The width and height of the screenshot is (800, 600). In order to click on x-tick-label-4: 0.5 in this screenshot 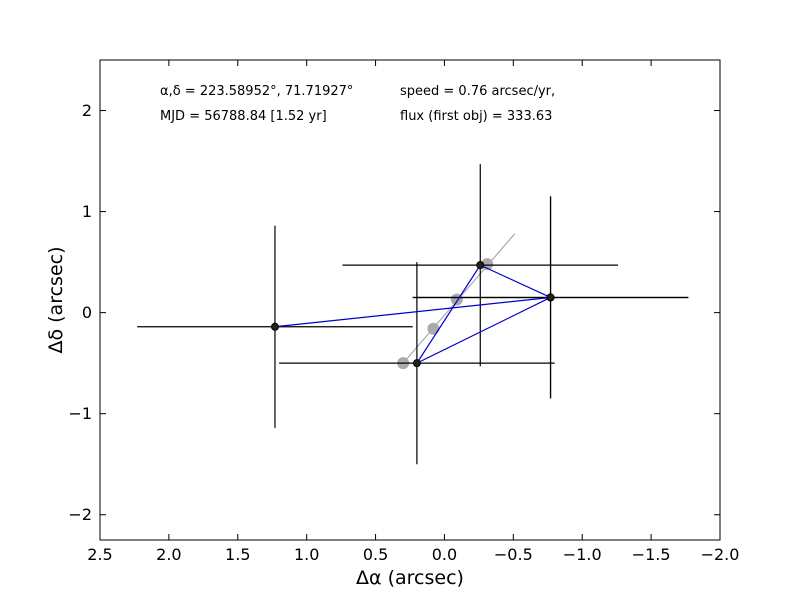, I will do `click(375, 554)`.